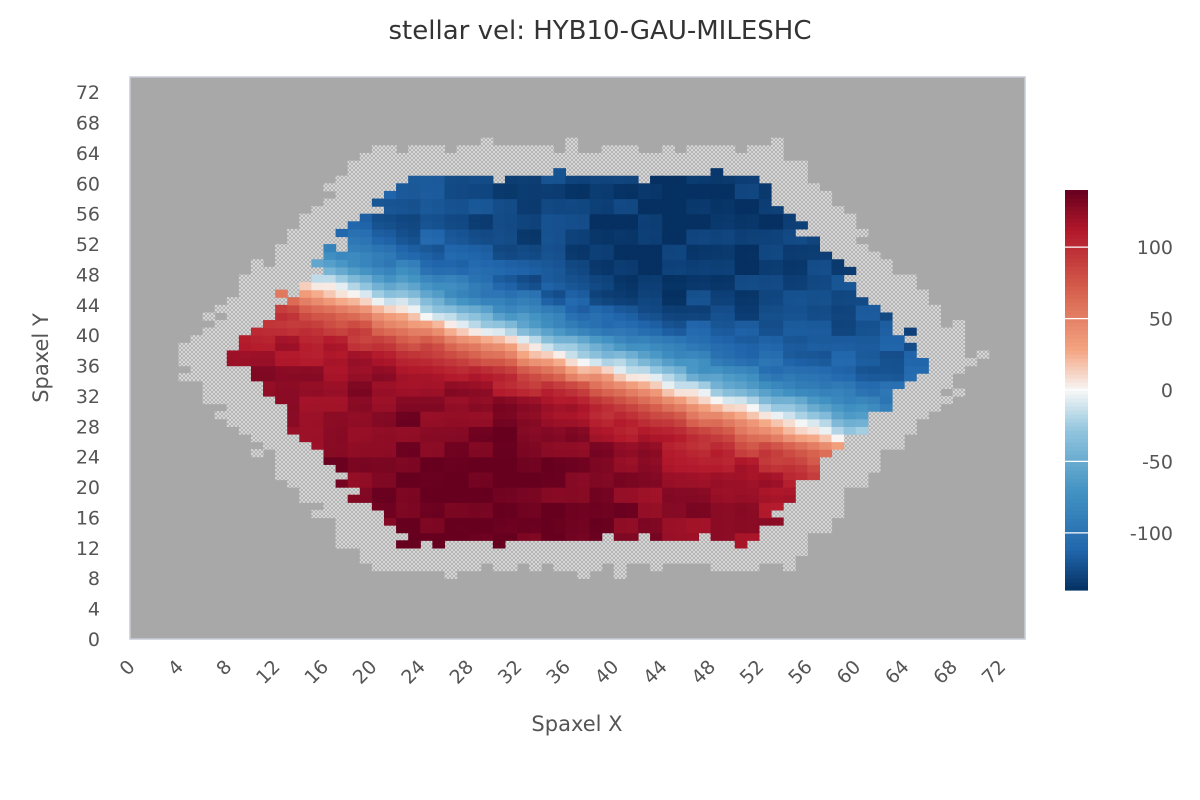 The image size is (1200, 800). Describe the element at coordinates (268, 672) in the screenshot. I see `x-tick-label: 12` at that location.